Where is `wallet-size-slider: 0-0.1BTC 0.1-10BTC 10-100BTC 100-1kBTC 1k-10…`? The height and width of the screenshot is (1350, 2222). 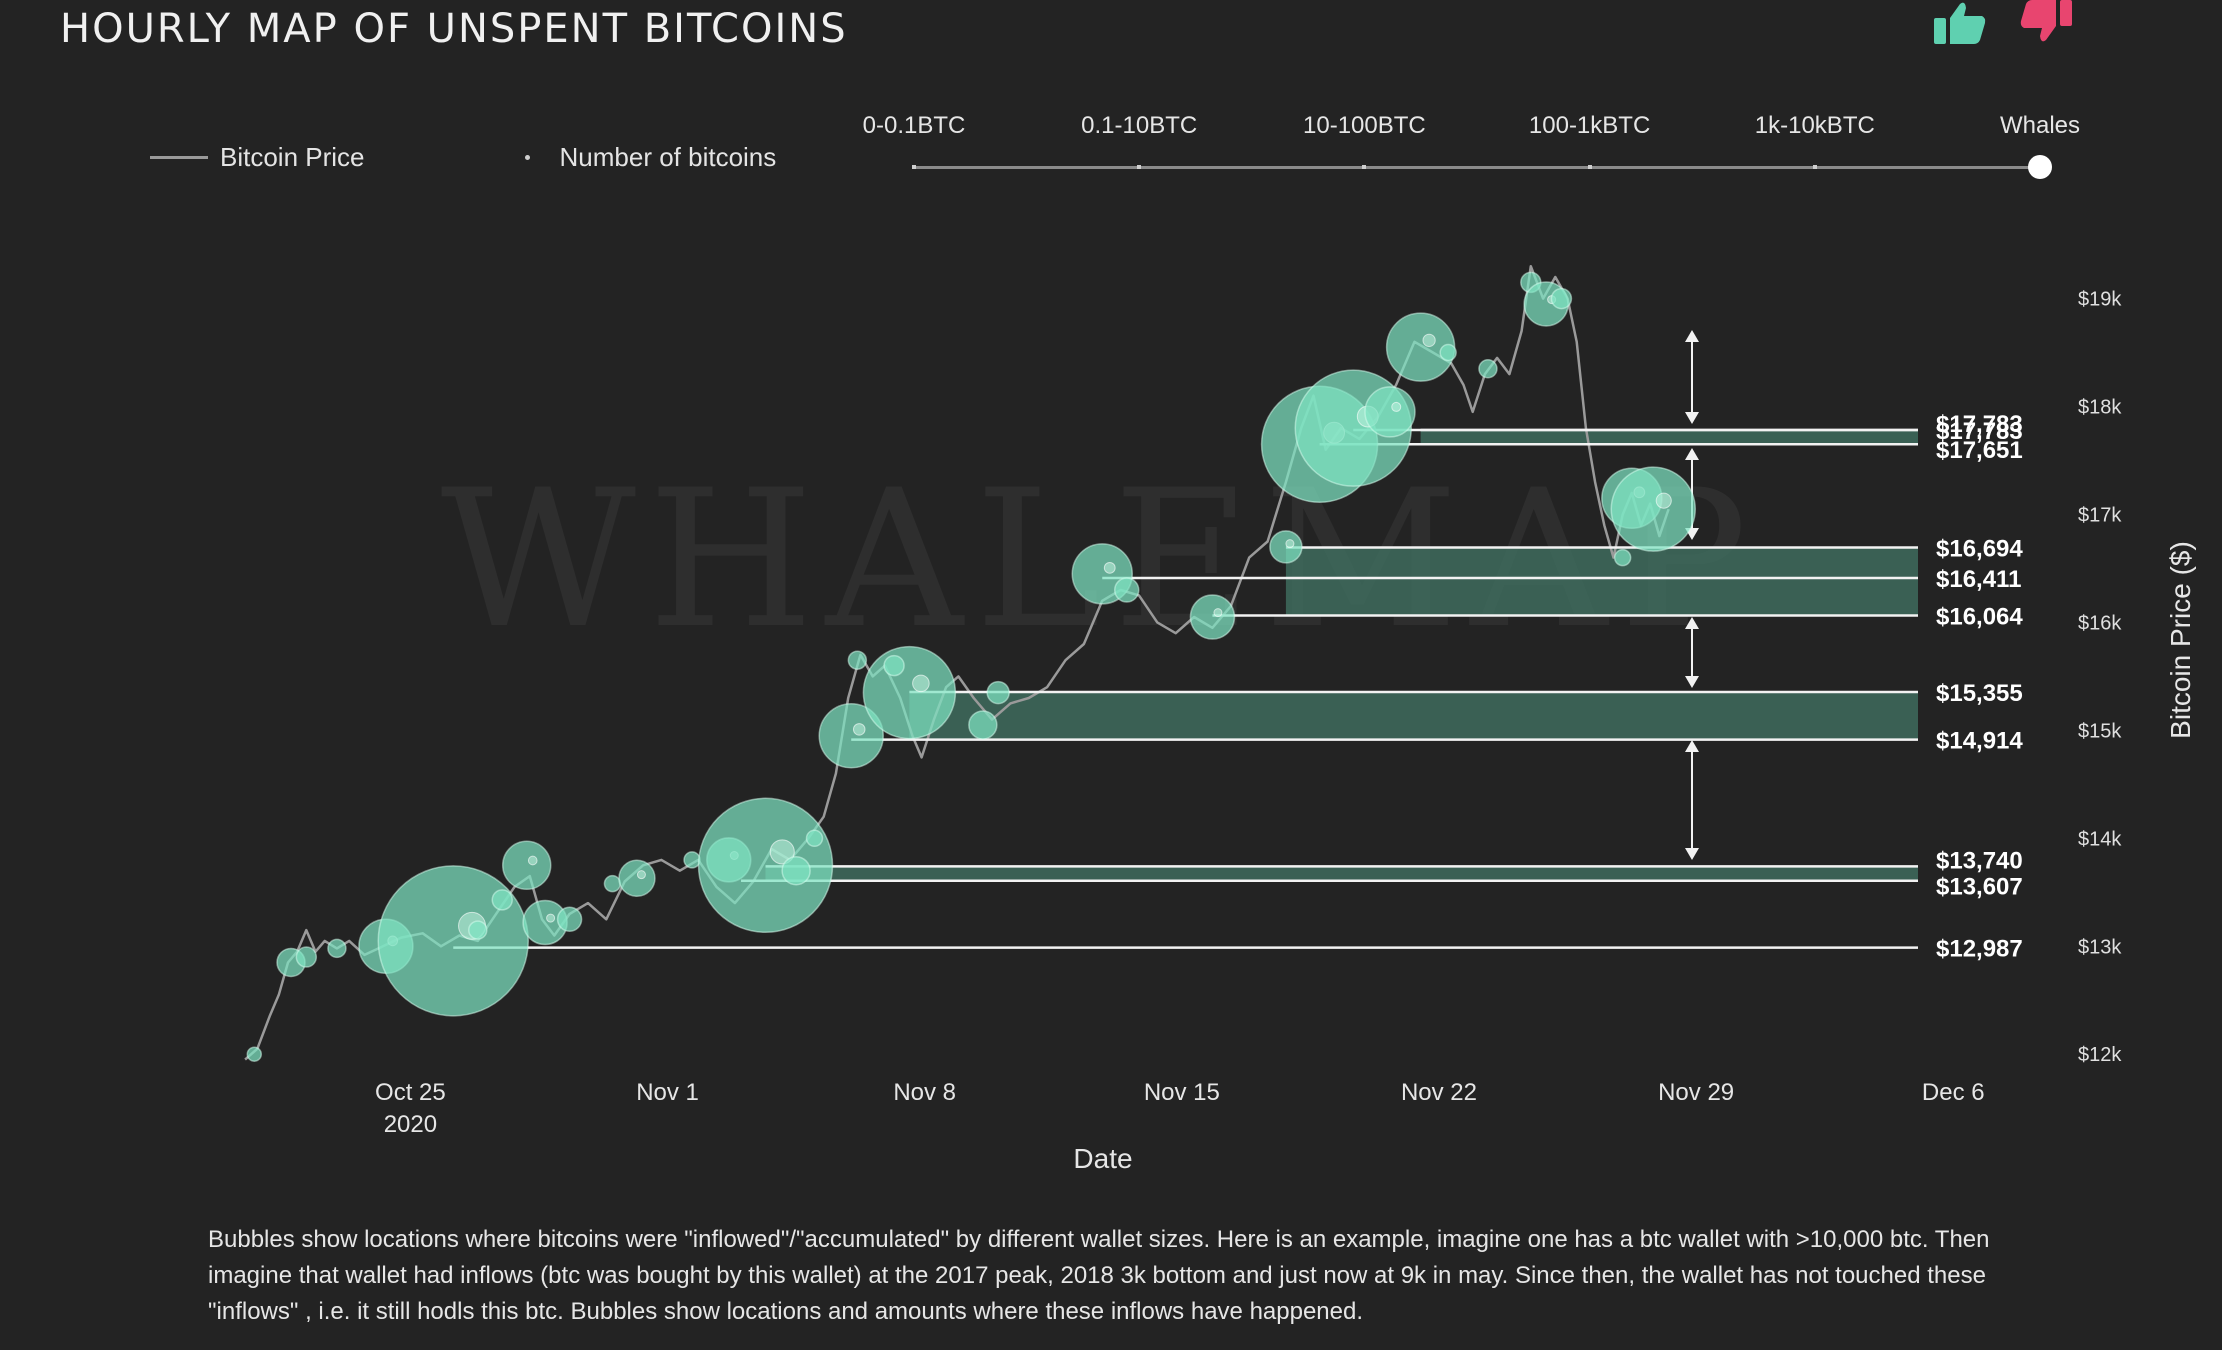
wallet-size-slider: 0-0.1BTC 0.1-10BTC 10-100BTC 100-1kBTC 1k-10… is located at coordinates (1477, 148).